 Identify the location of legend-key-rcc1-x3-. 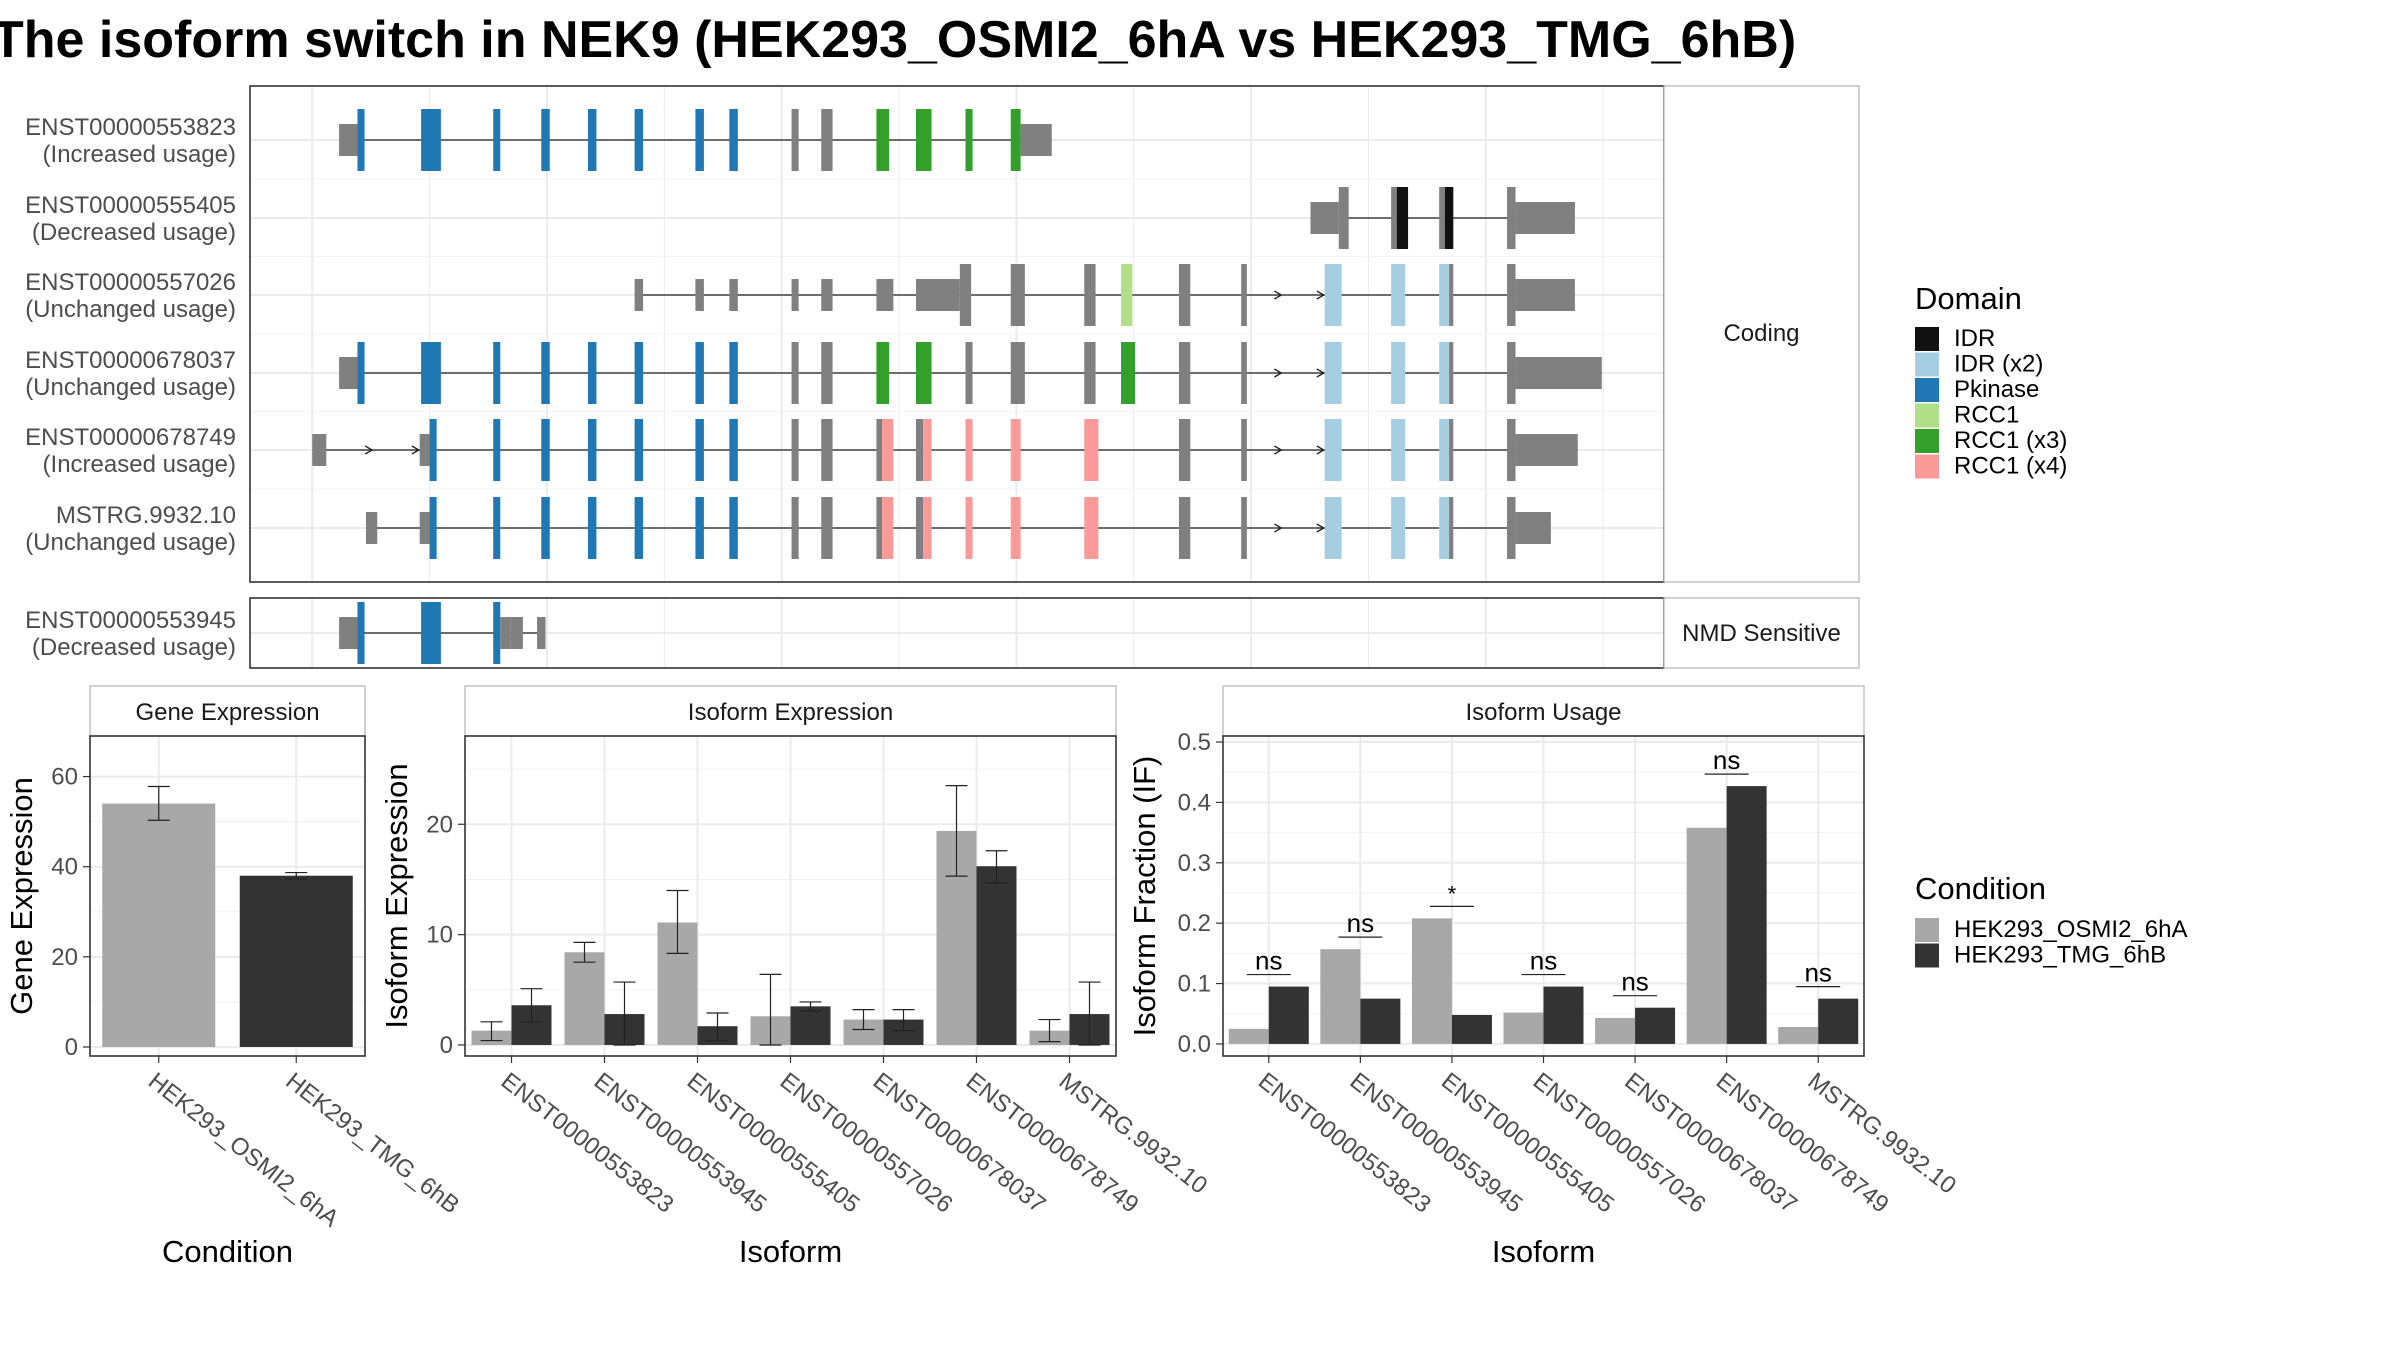
(1927, 441).